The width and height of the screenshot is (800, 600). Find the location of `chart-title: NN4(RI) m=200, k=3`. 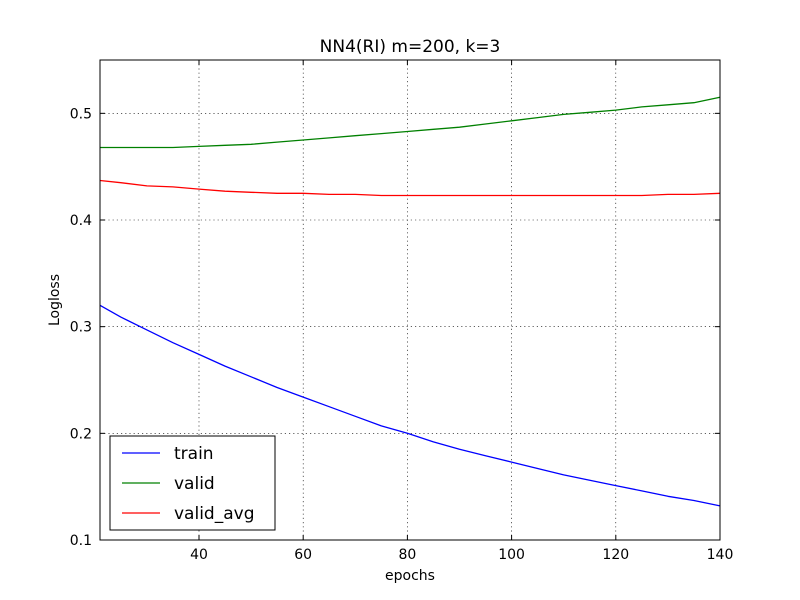

chart-title: NN4(RI) m=200, k=3 is located at coordinates (410, 47).